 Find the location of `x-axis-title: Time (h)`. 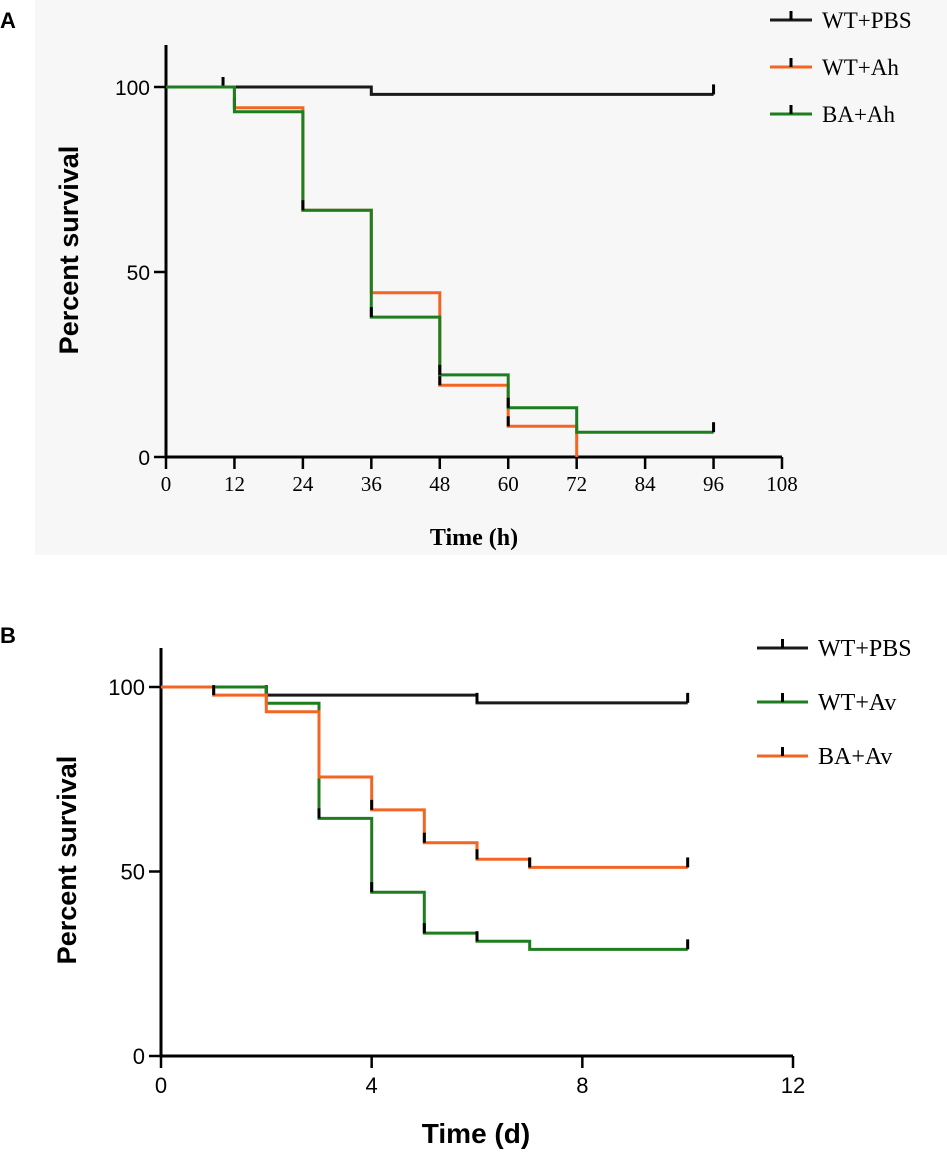

x-axis-title: Time (h) is located at coordinates (474, 538).